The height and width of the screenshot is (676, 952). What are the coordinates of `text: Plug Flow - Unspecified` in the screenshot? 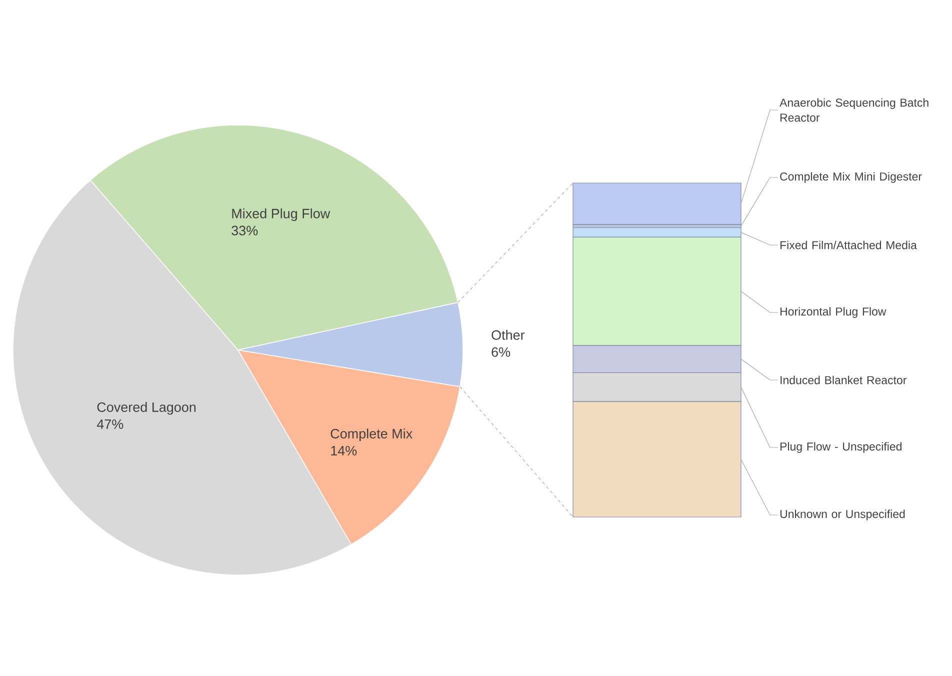 It's located at (841, 447).